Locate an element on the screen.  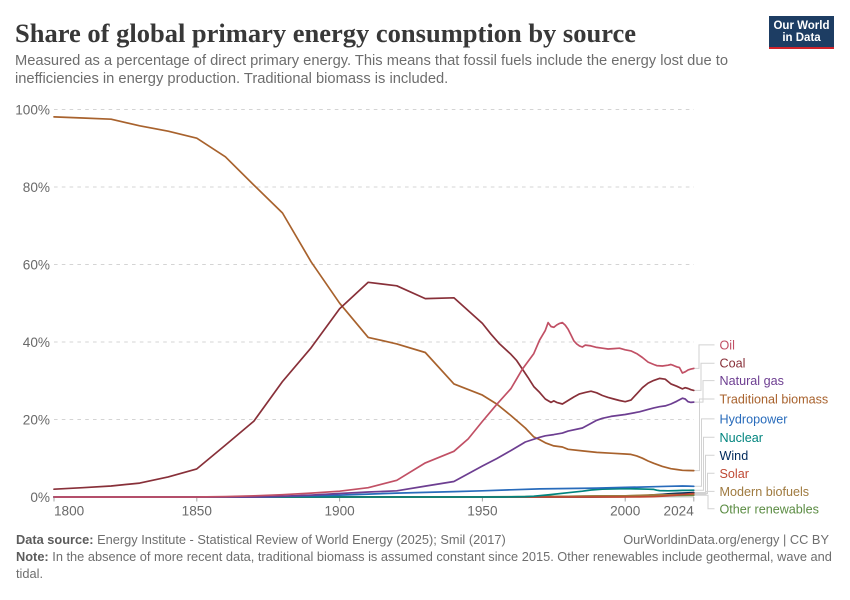
svg-text: Other renewables is located at coordinates (769, 509).